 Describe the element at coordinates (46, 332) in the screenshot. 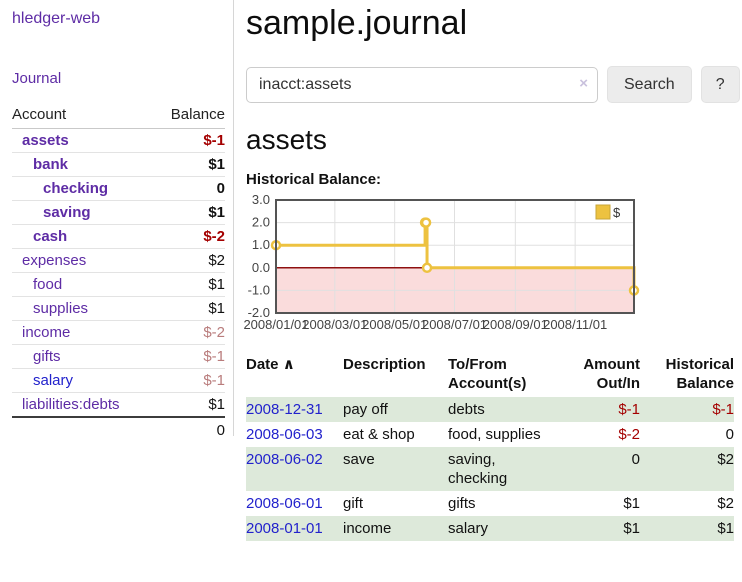

I see `sidebar-account-link: income` at that location.